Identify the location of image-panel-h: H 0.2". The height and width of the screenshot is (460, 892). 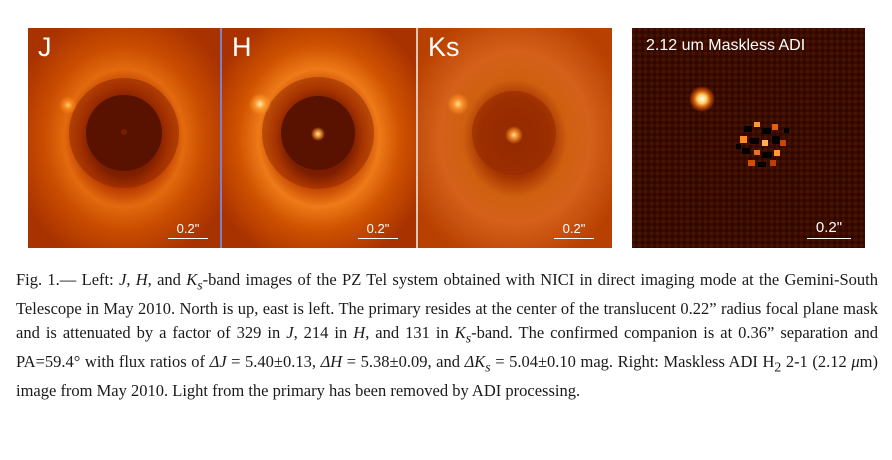
(319, 138).